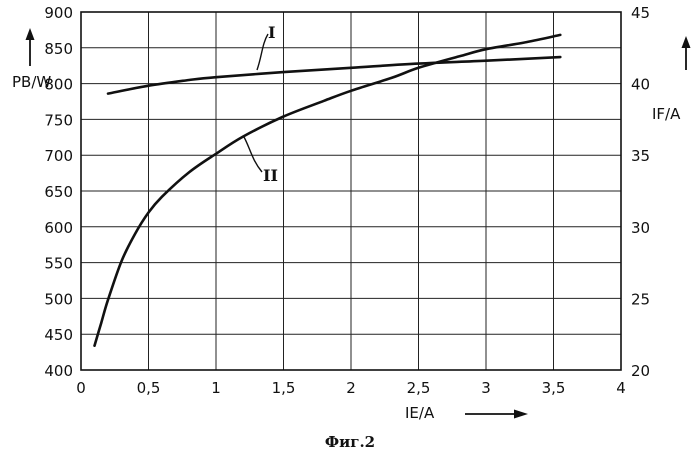 This screenshot has width=699, height=458. Describe the element at coordinates (271, 32) in the screenshot. I see `curve-I-label: I` at that location.